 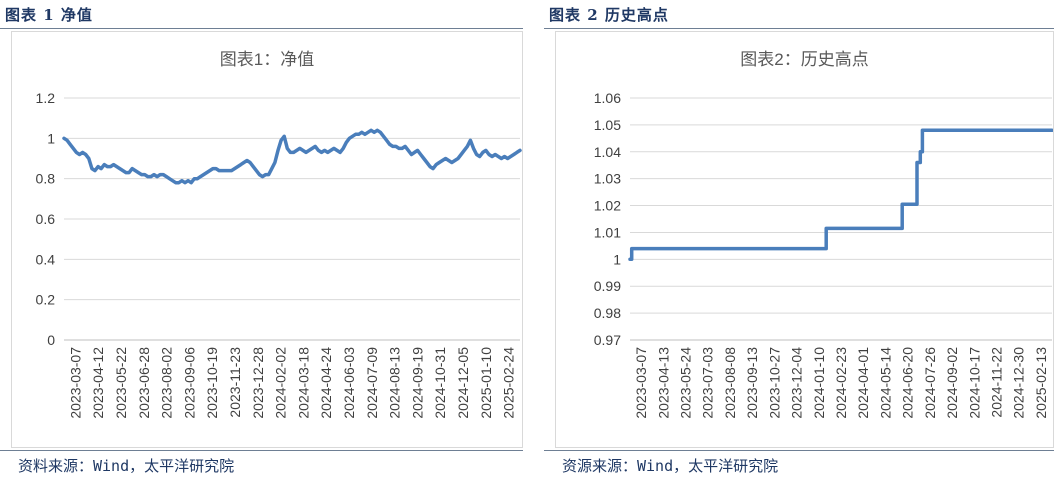 I want to click on x-tick-label: 2024-08-13, so click(x=395, y=383).